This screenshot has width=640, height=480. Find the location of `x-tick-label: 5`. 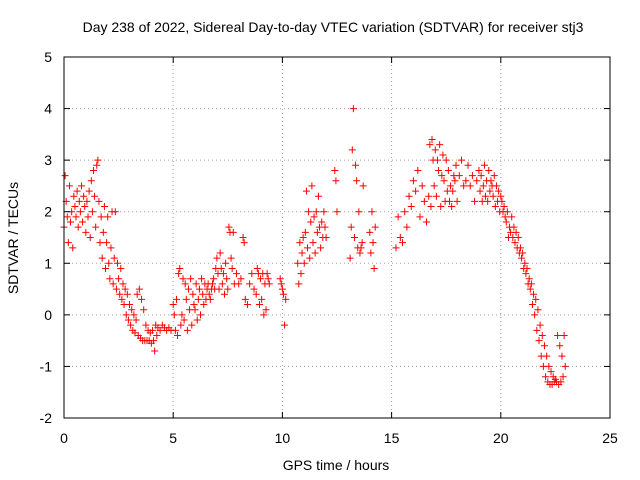

x-tick-label: 5 is located at coordinates (173, 438).